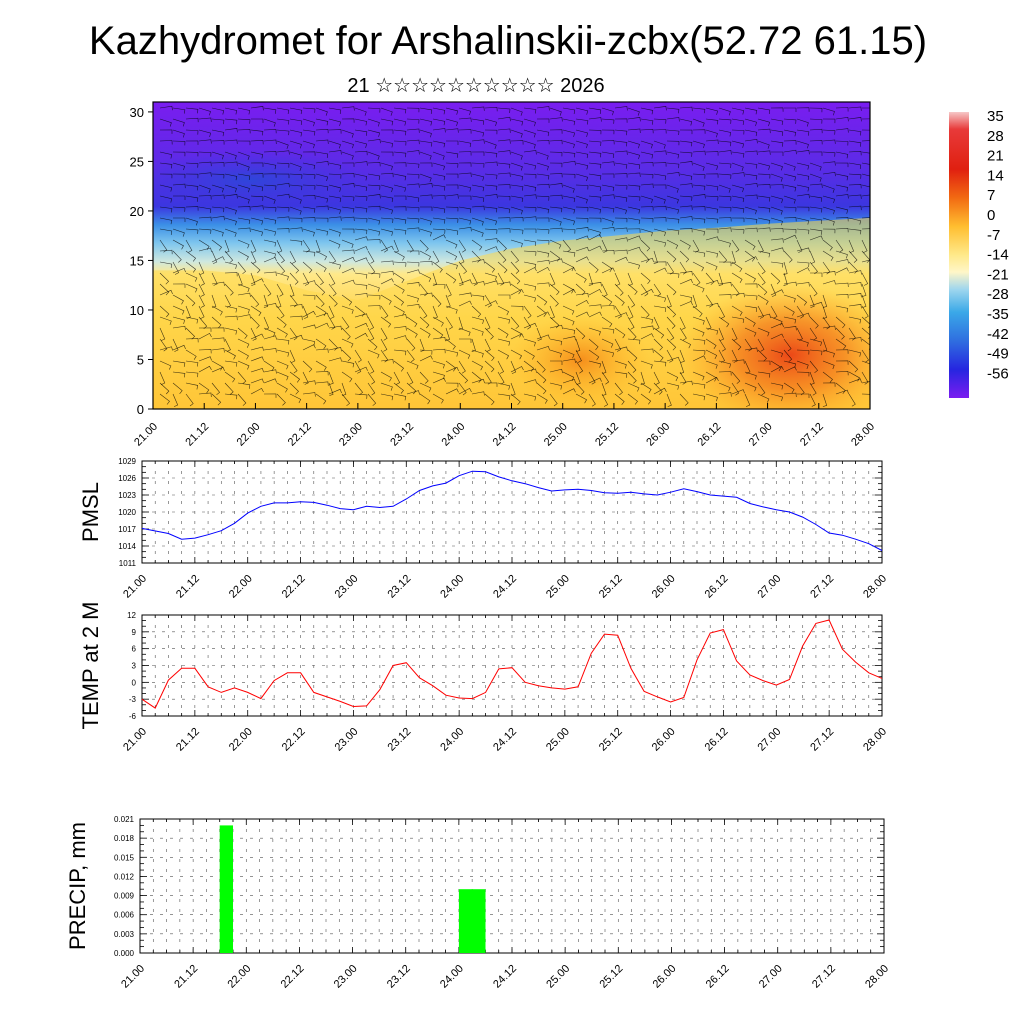 Image resolution: width=1024 pixels, height=1029 pixels. I want to click on x-tick-label: 24.12, so click(505, 740).